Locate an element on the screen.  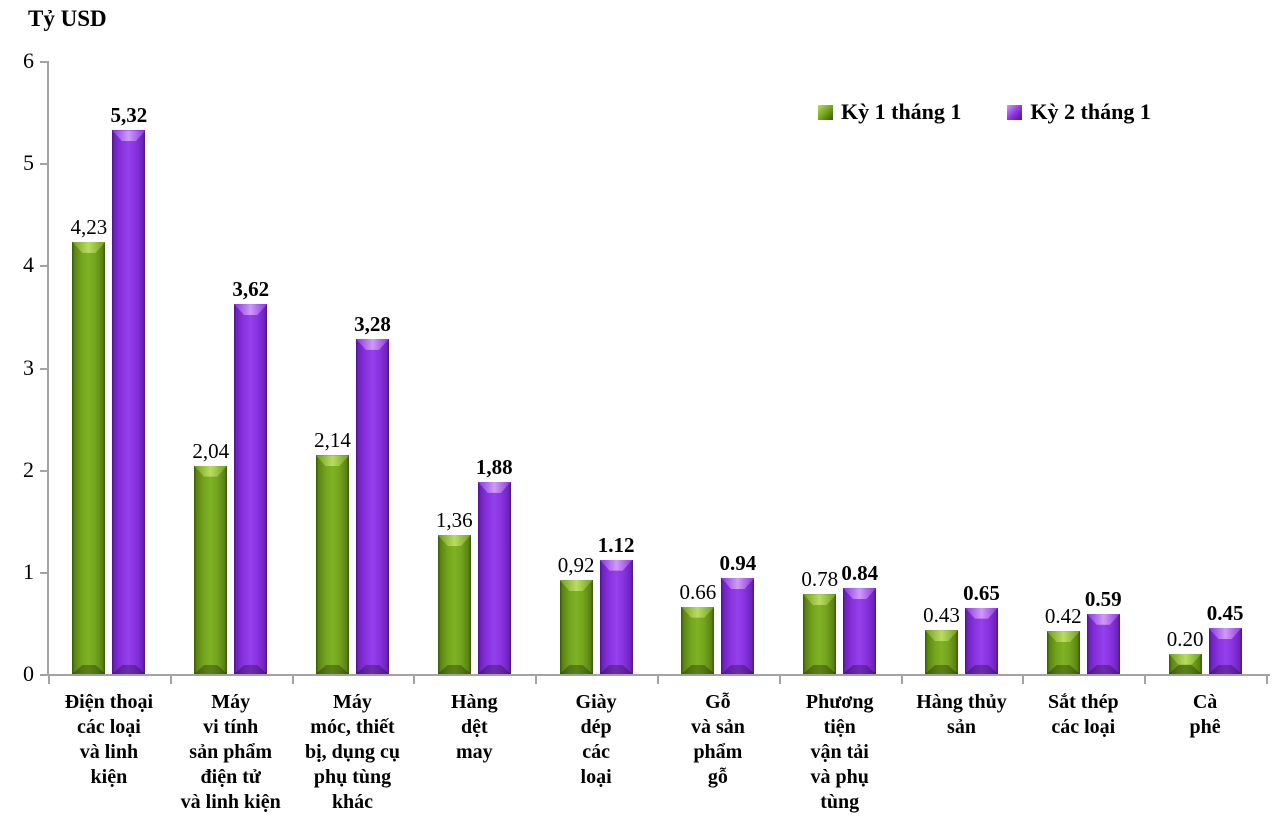
y-tick-label: 4 is located at coordinates (28, 265).